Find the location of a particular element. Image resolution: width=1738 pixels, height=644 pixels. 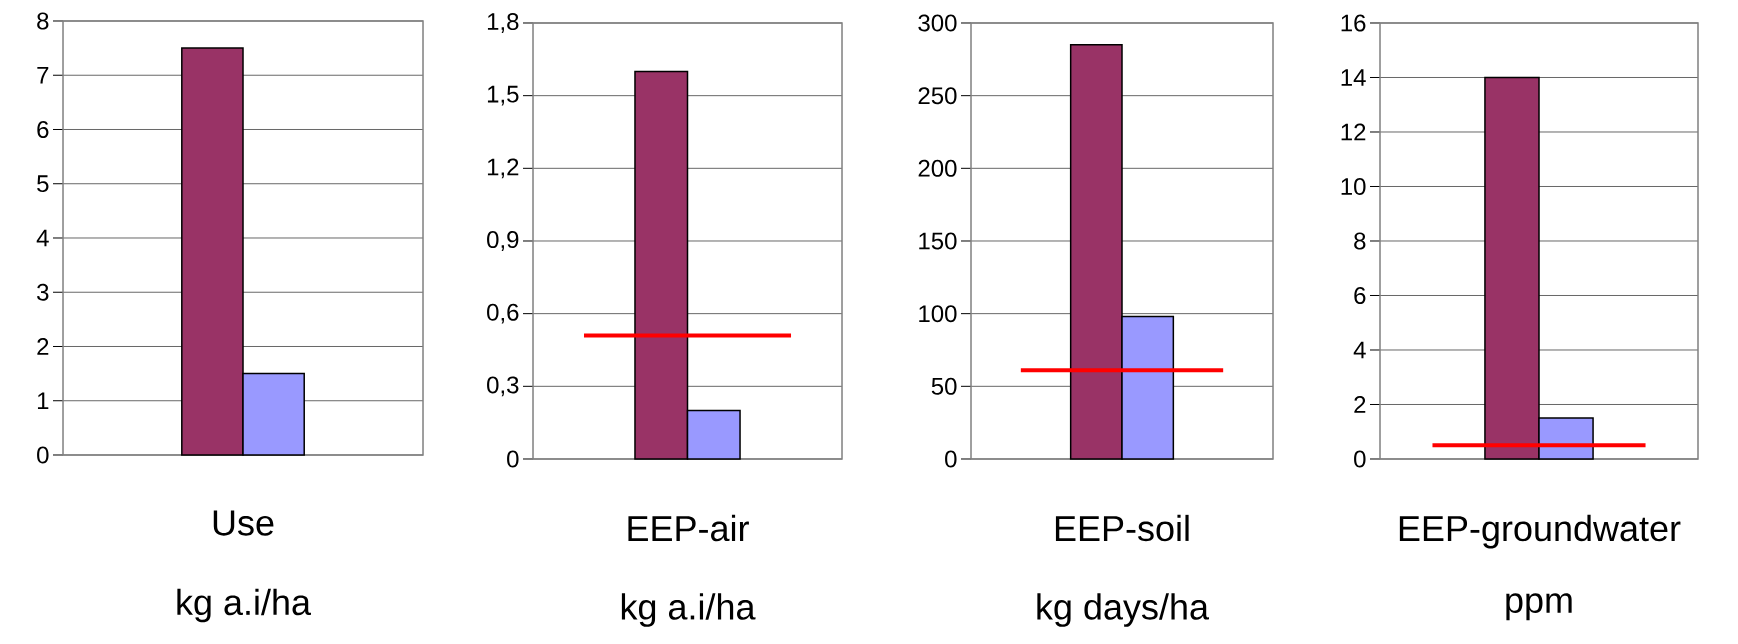

y-tick-label: 1,2 is located at coordinates (503, 168).